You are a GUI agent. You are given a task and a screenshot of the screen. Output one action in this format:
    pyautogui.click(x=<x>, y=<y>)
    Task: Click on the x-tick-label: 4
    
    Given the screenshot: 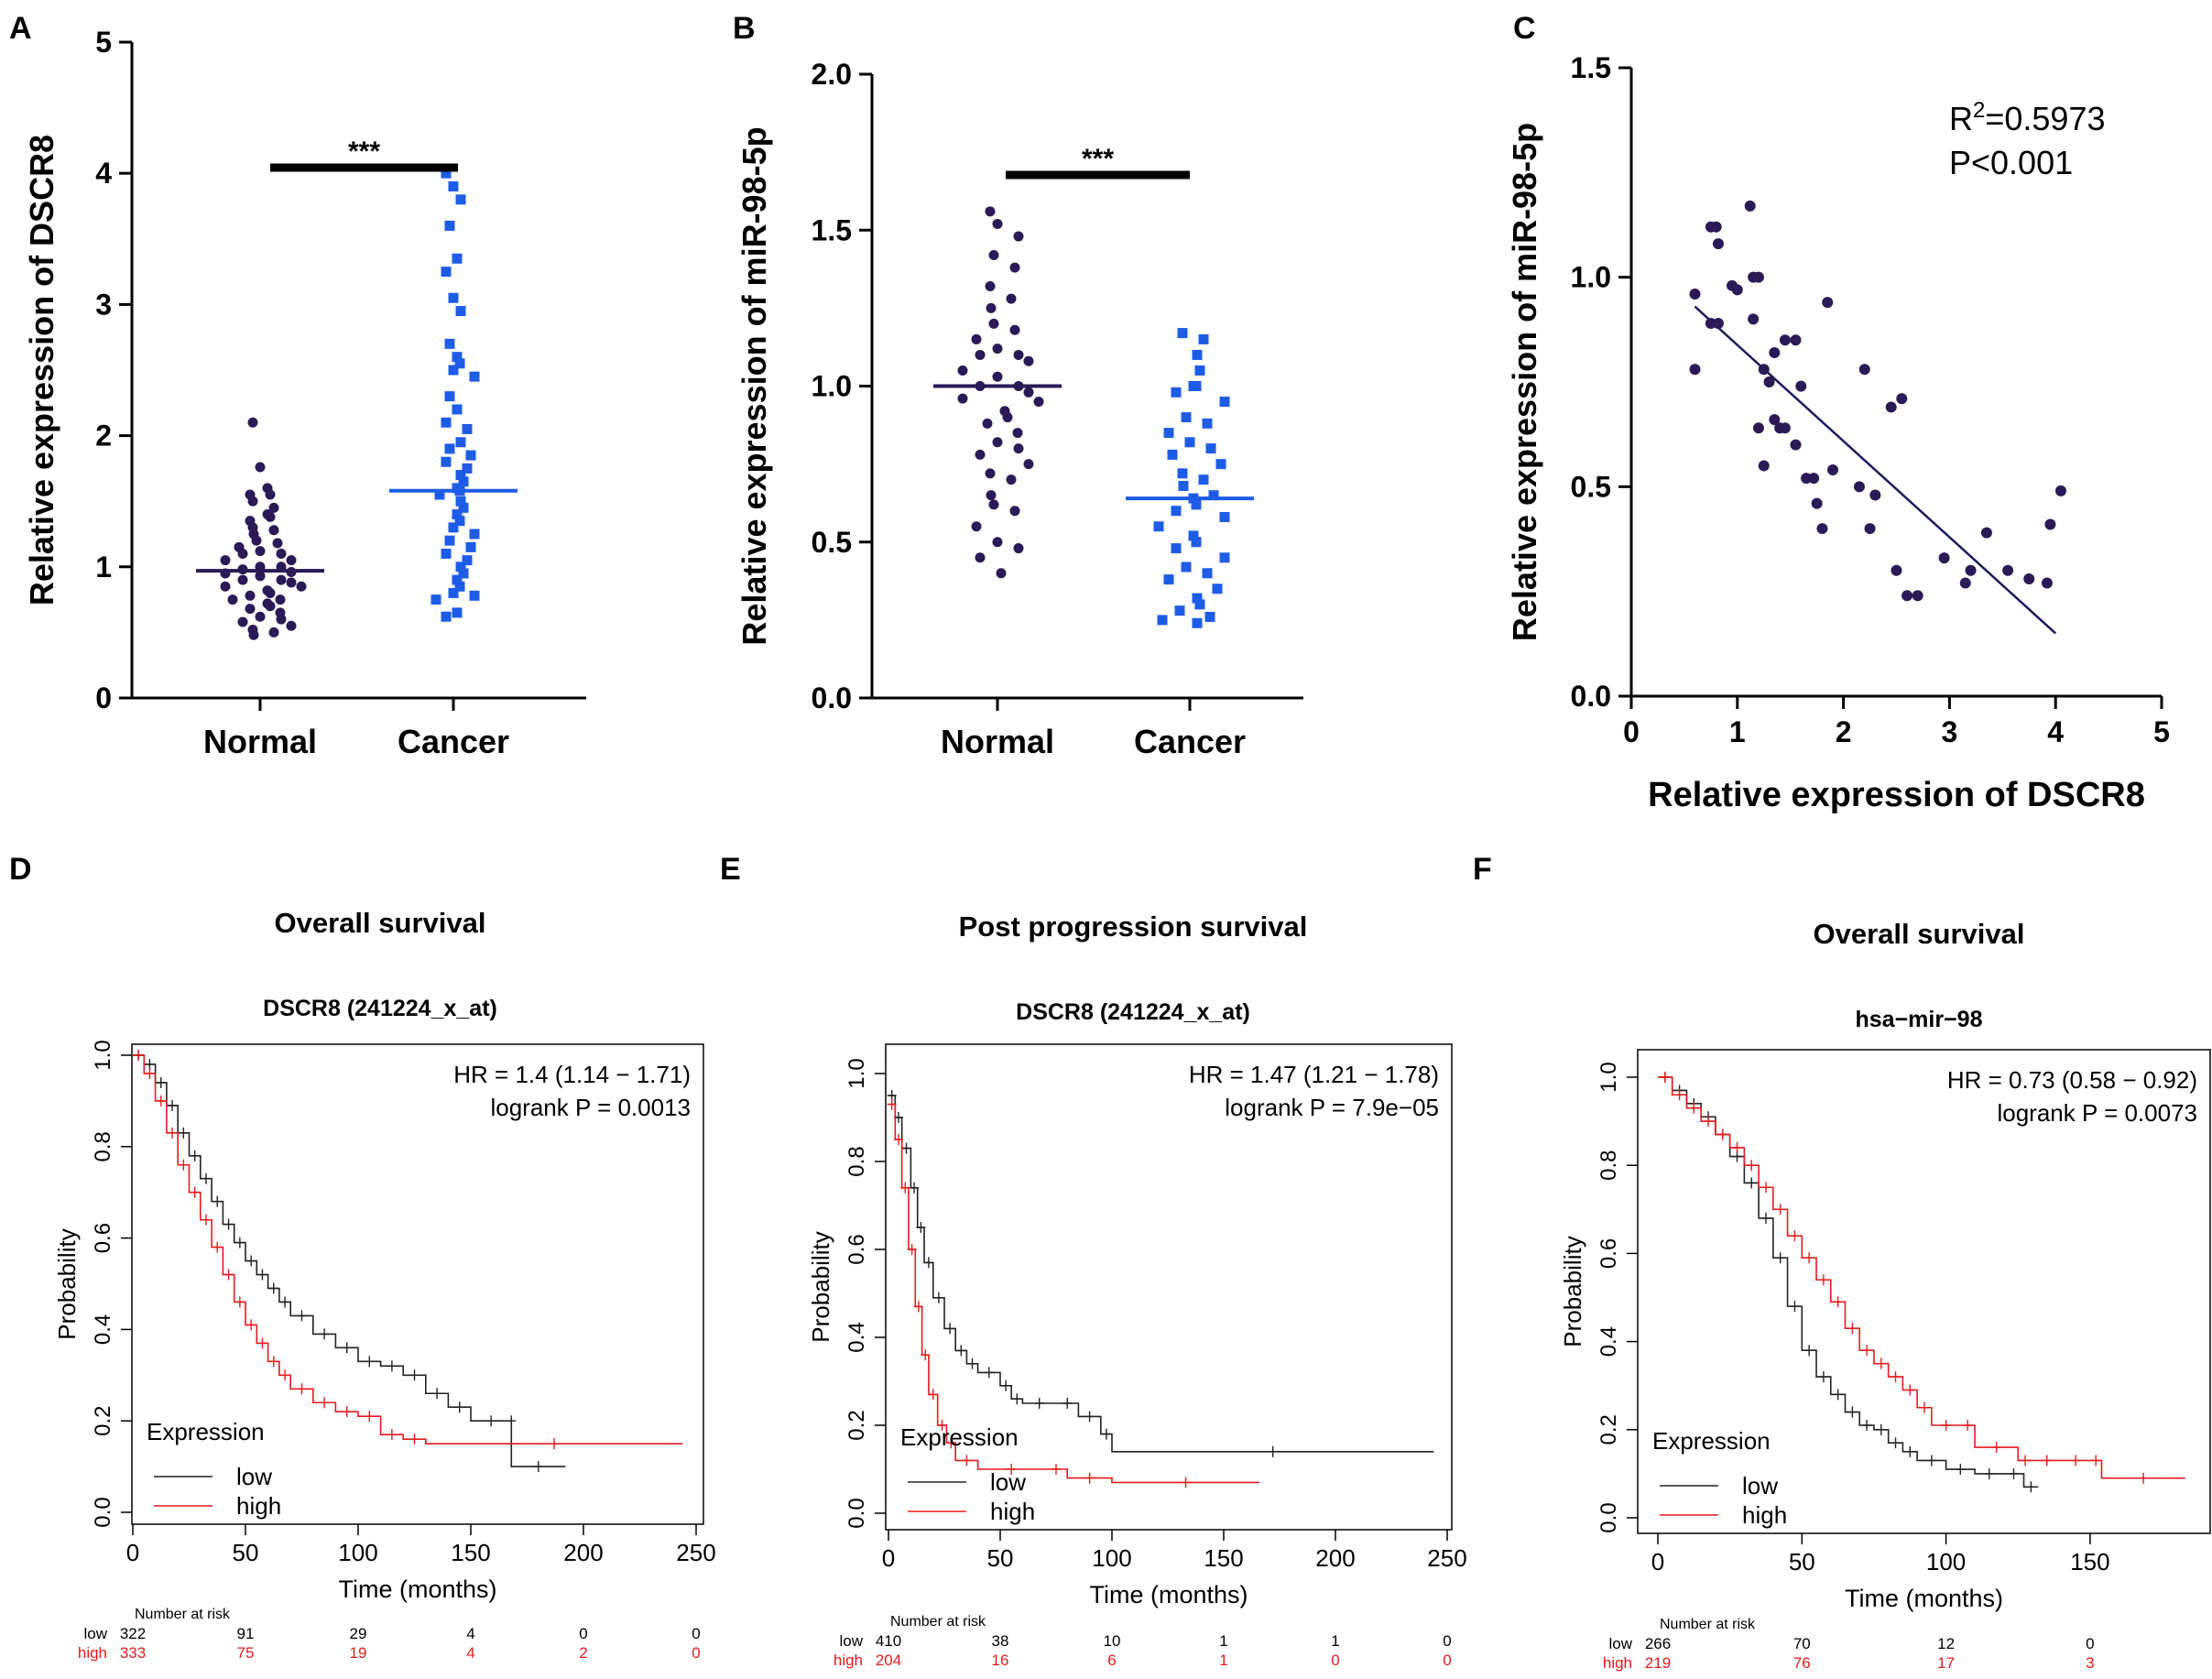 What is the action you would take?
    pyautogui.click(x=2055, y=731)
    